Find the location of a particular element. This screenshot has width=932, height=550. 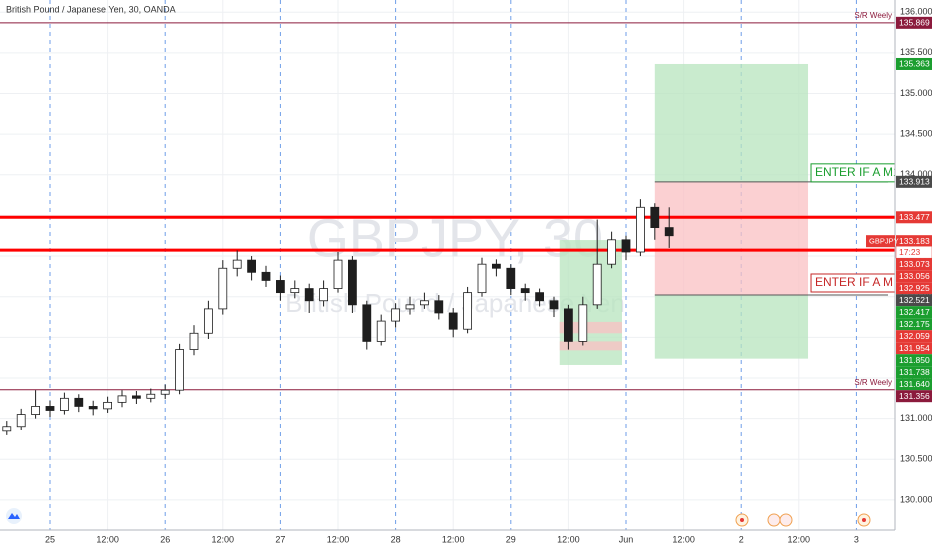

price-tag-label: 131.954 is located at coordinates (914, 348).